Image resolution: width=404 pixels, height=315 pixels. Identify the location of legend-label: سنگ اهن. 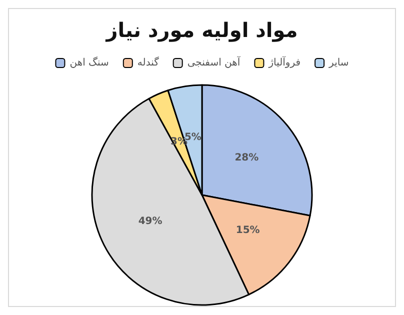
(89, 62).